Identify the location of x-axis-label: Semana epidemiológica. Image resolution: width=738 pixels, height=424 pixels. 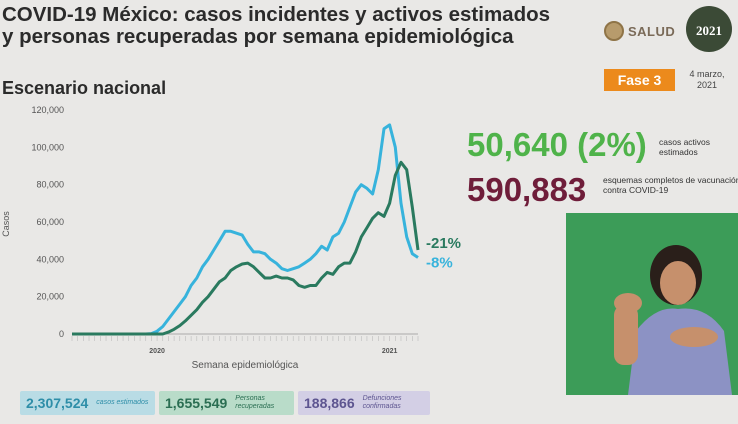
(245, 365).